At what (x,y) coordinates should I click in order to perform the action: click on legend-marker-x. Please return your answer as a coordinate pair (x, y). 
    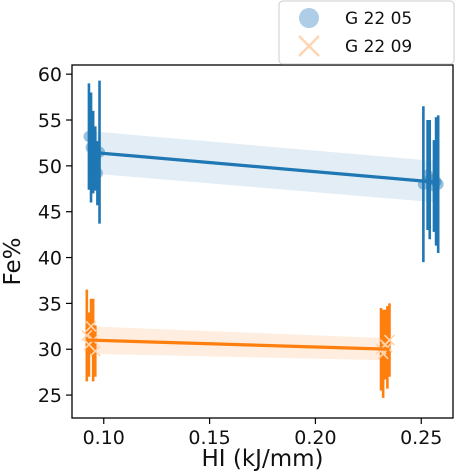
    Looking at the image, I should click on (309, 46).